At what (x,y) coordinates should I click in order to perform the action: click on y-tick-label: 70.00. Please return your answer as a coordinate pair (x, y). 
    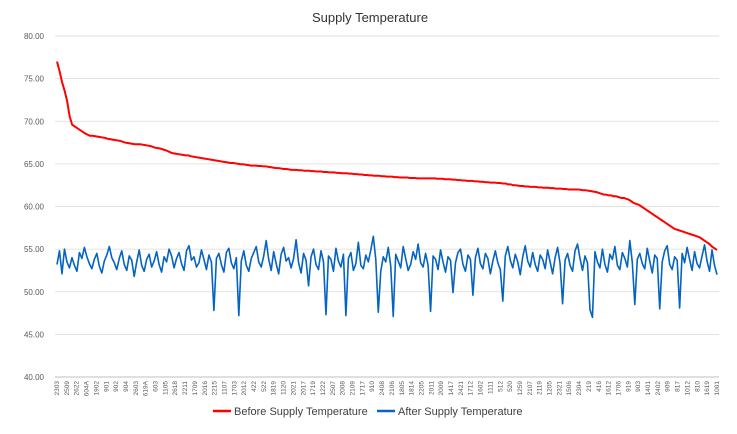
    Looking at the image, I should click on (34, 121).